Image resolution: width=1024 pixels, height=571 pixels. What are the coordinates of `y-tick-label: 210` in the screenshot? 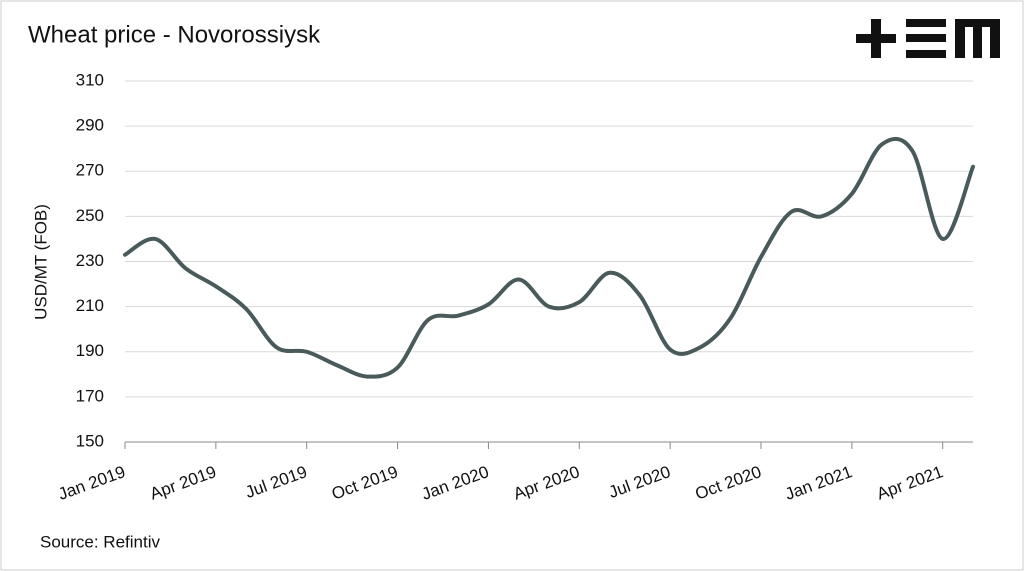 It's located at (90, 305).